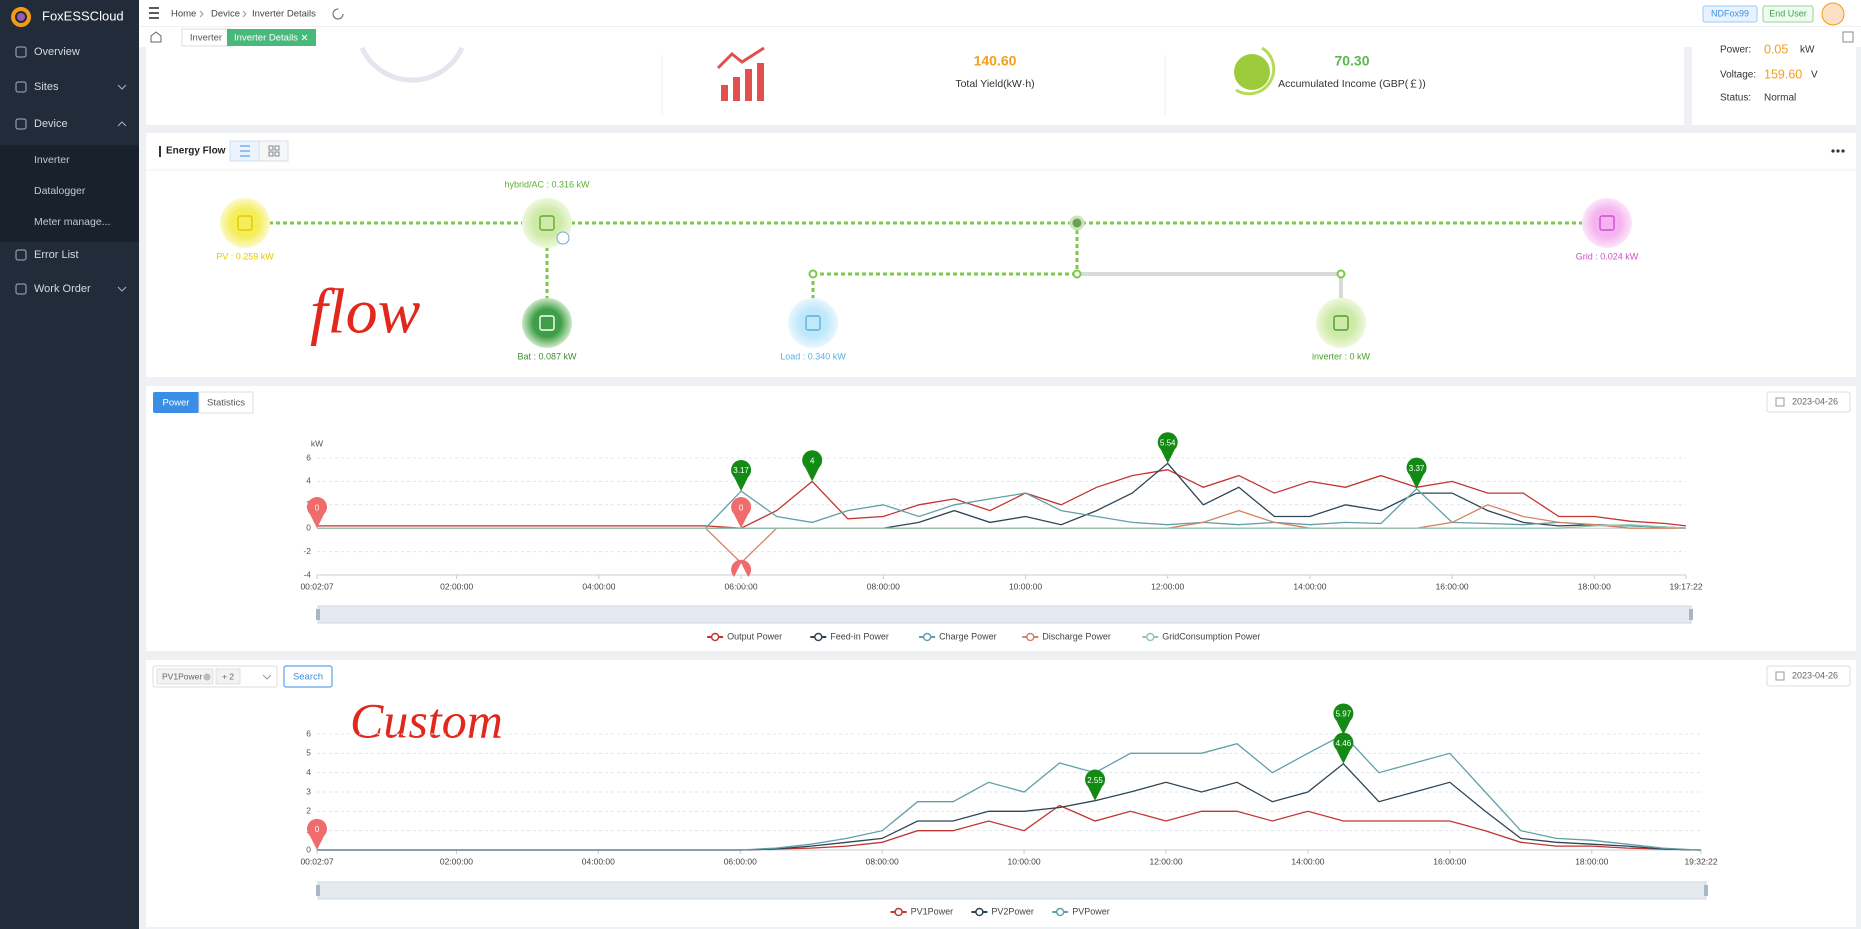 The image size is (1861, 929). Describe the element at coordinates (426, 720) in the screenshot. I see `handwritten-note: Custom` at that location.